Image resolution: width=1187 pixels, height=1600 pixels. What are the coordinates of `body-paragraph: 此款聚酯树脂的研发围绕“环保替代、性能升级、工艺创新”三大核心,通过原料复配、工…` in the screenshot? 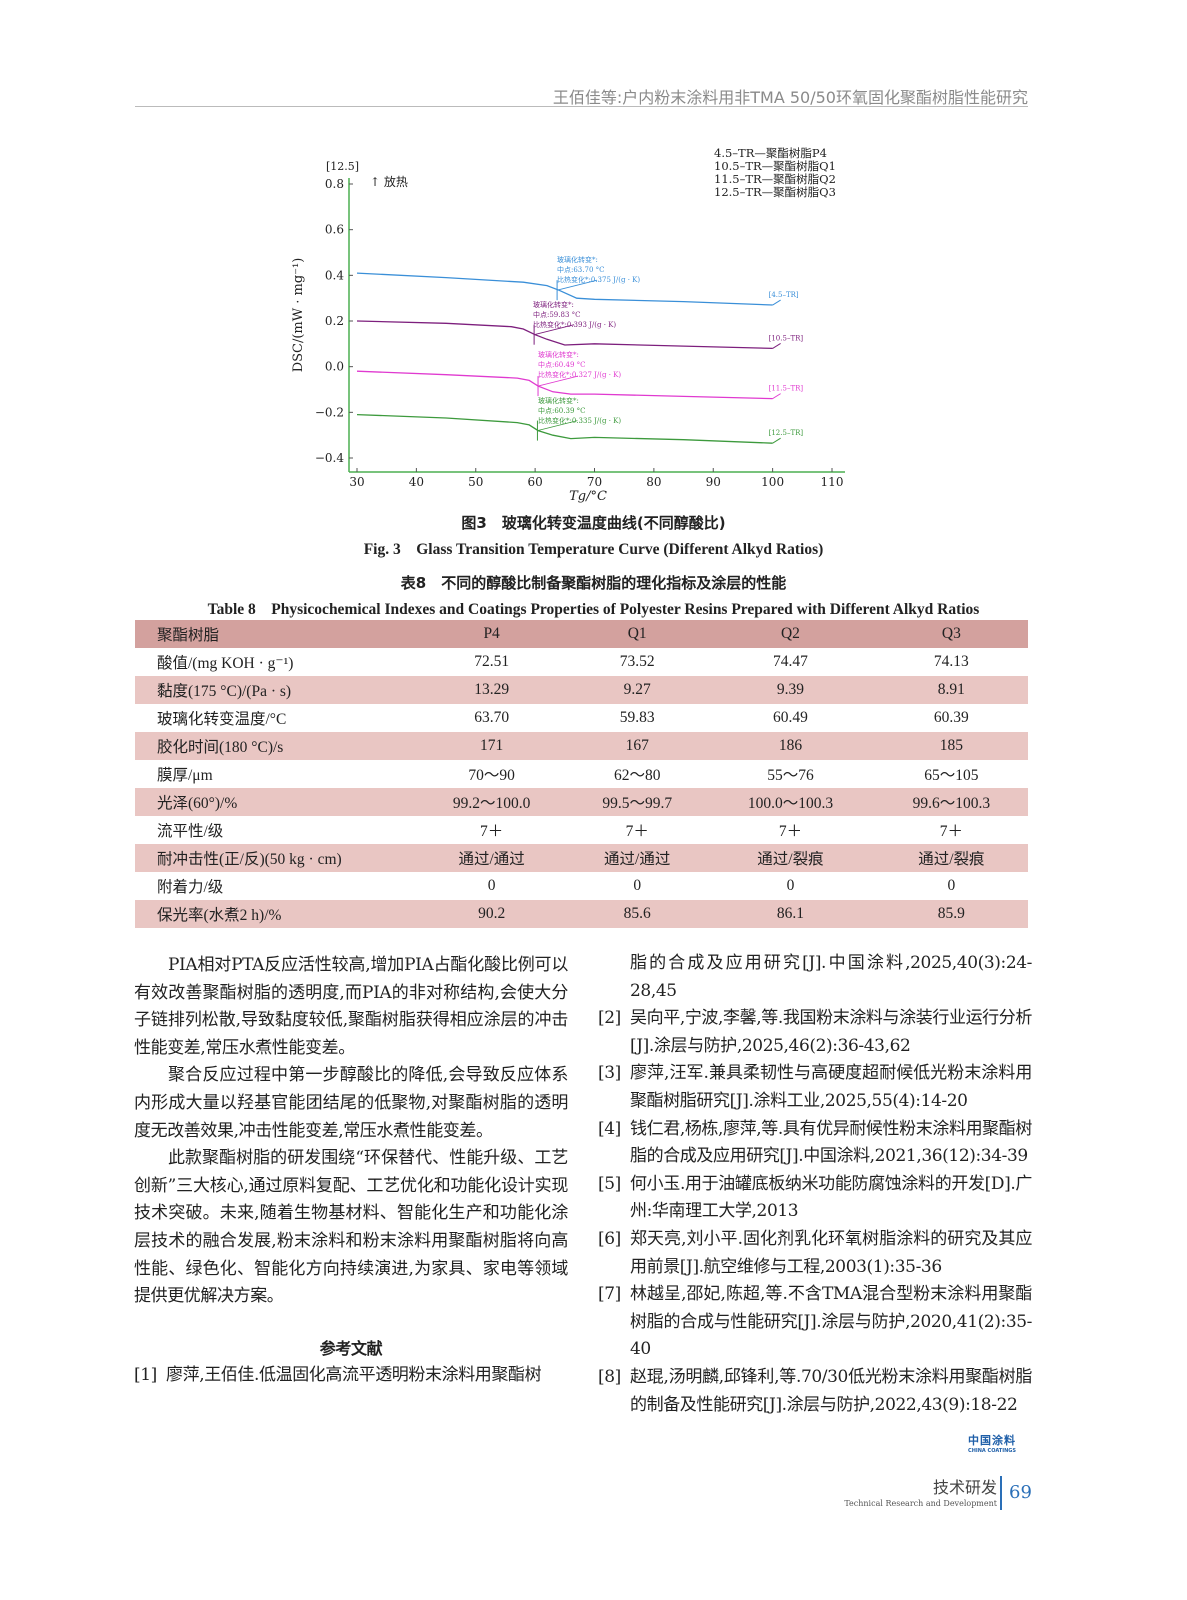 It's located at (351, 1227).